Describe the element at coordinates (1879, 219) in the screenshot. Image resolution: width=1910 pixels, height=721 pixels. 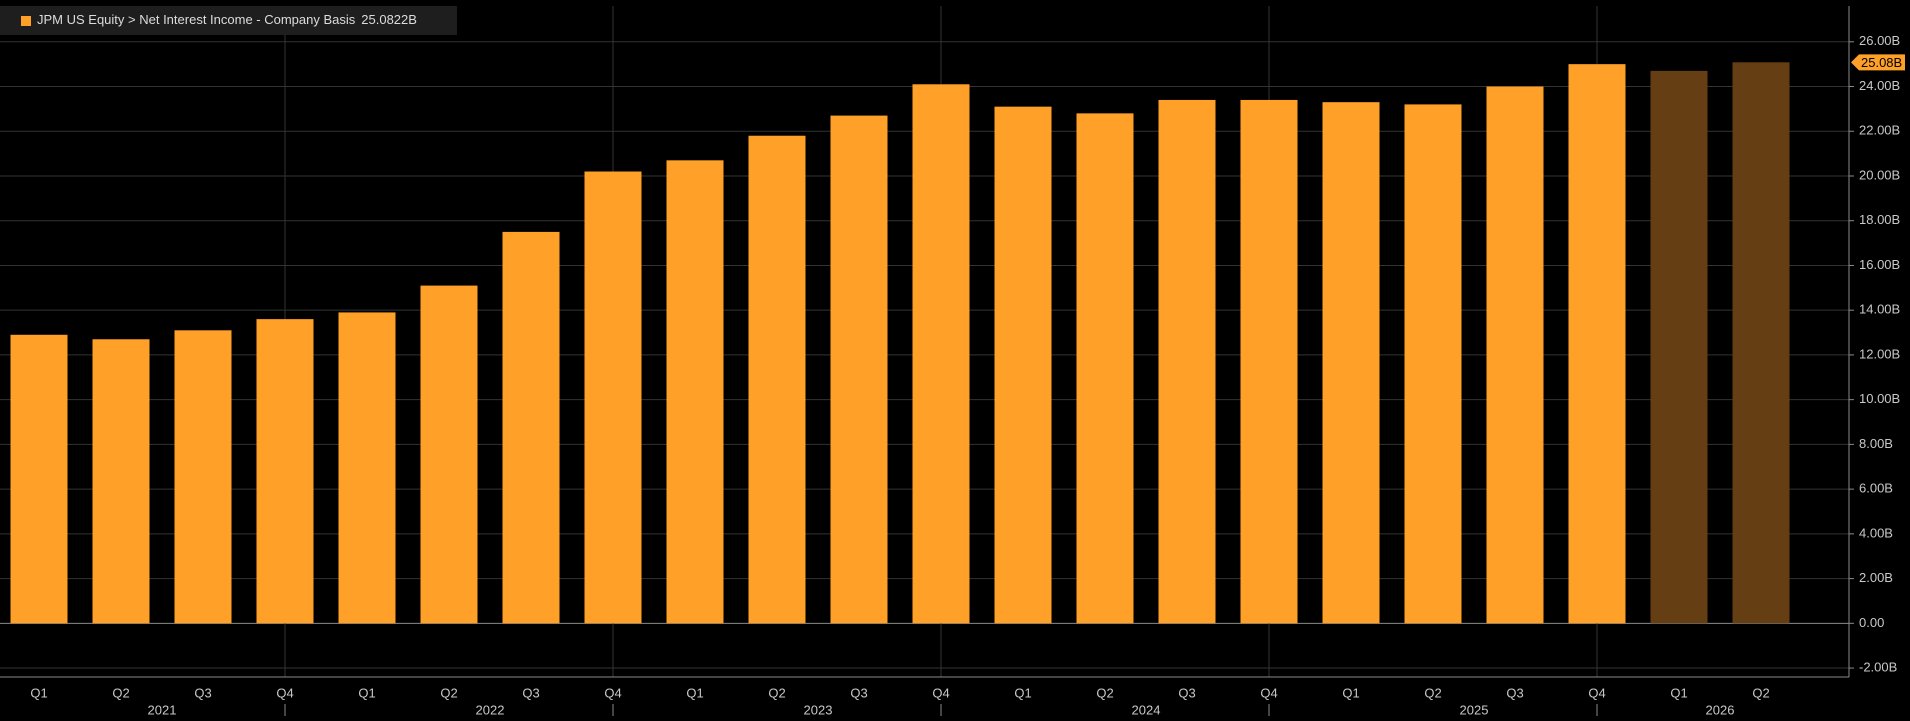
I see `y-tick-label: 18.00B` at that location.